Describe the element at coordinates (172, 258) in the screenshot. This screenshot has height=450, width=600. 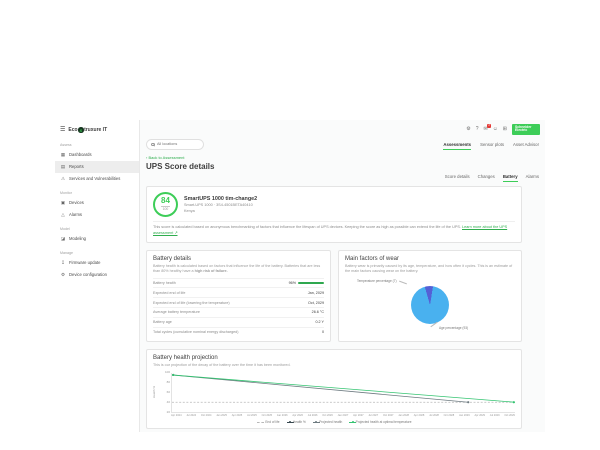
I see `battery-details-title: Battery details` at that location.